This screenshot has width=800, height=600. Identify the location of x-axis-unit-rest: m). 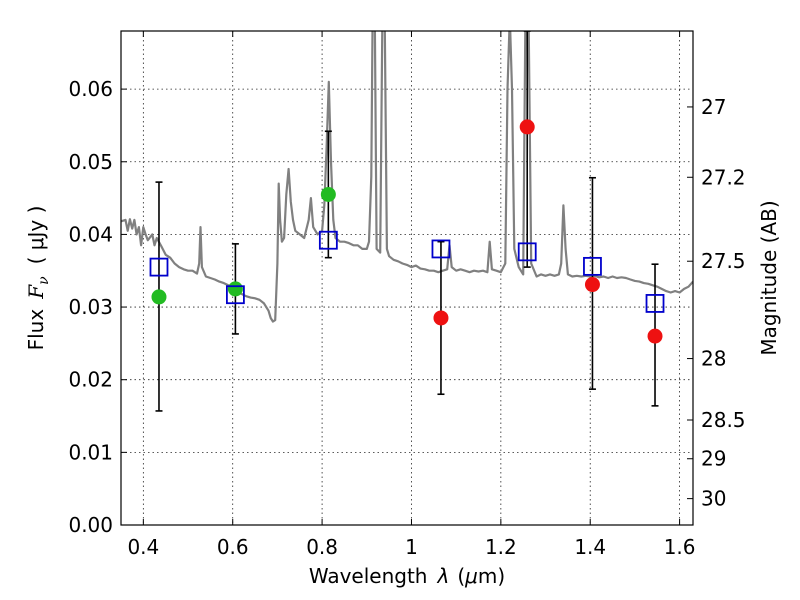
(491, 576).